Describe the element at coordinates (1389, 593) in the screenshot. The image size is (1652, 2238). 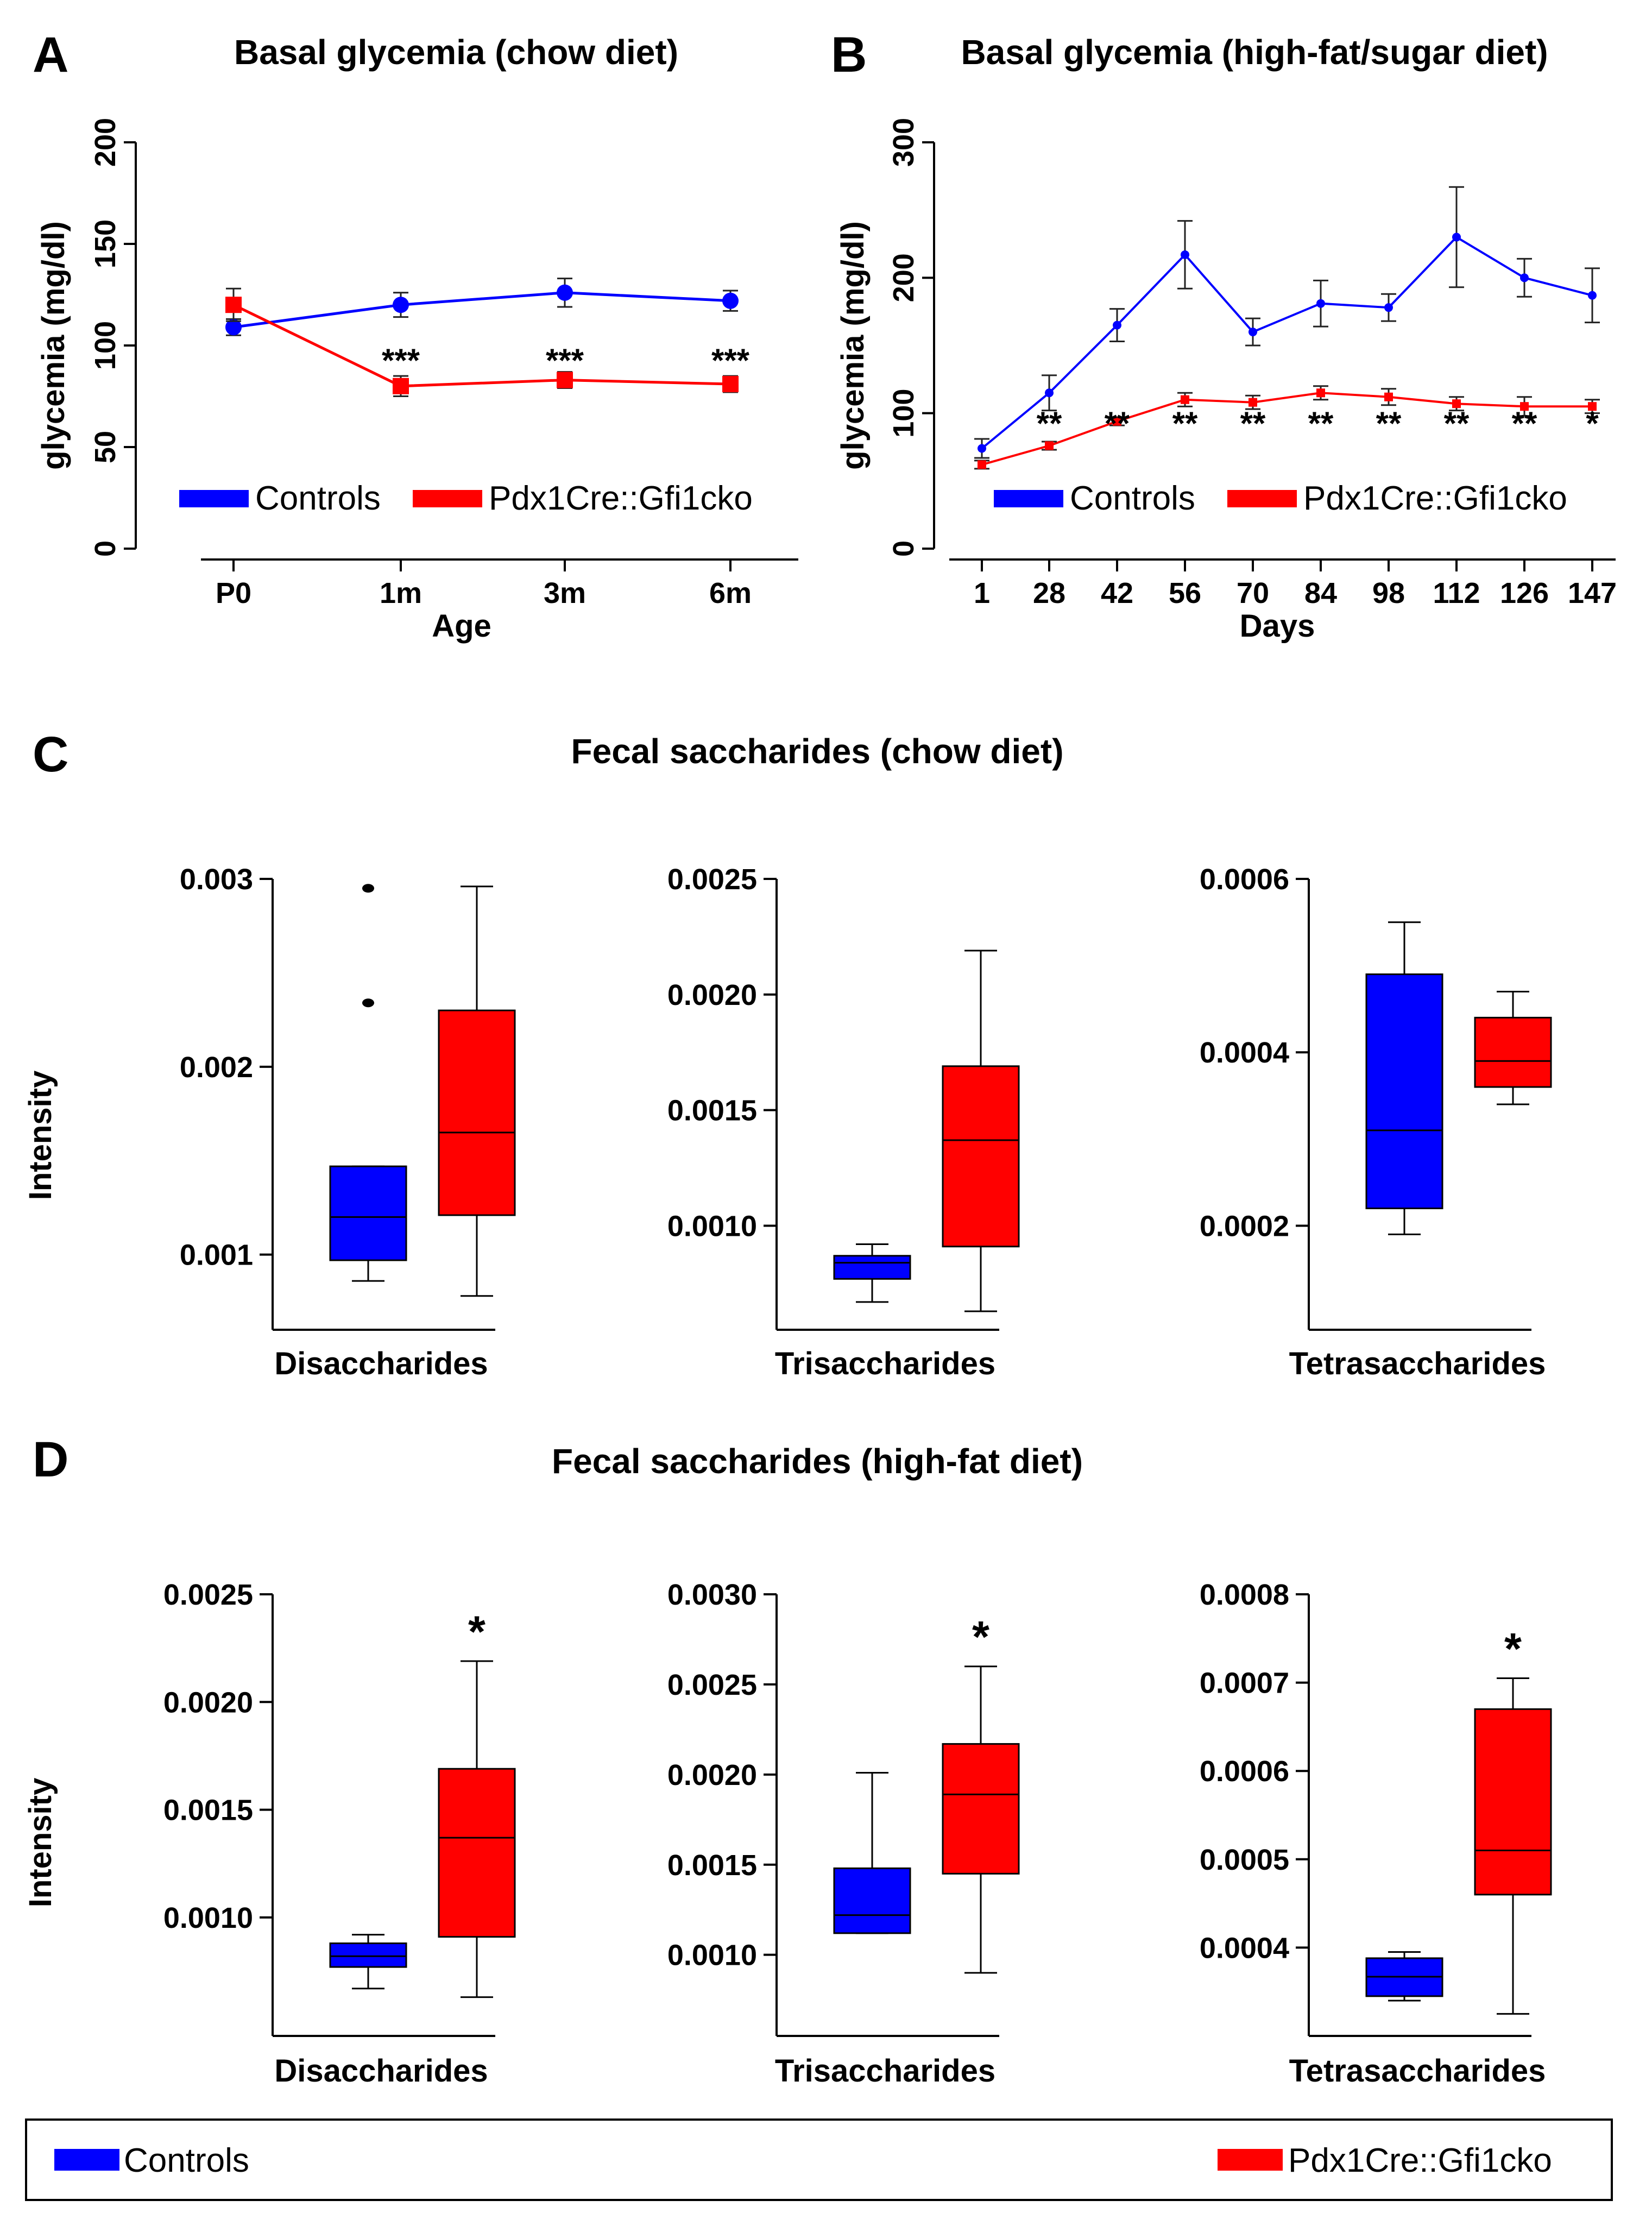
I see `x-tick-label: 98` at that location.